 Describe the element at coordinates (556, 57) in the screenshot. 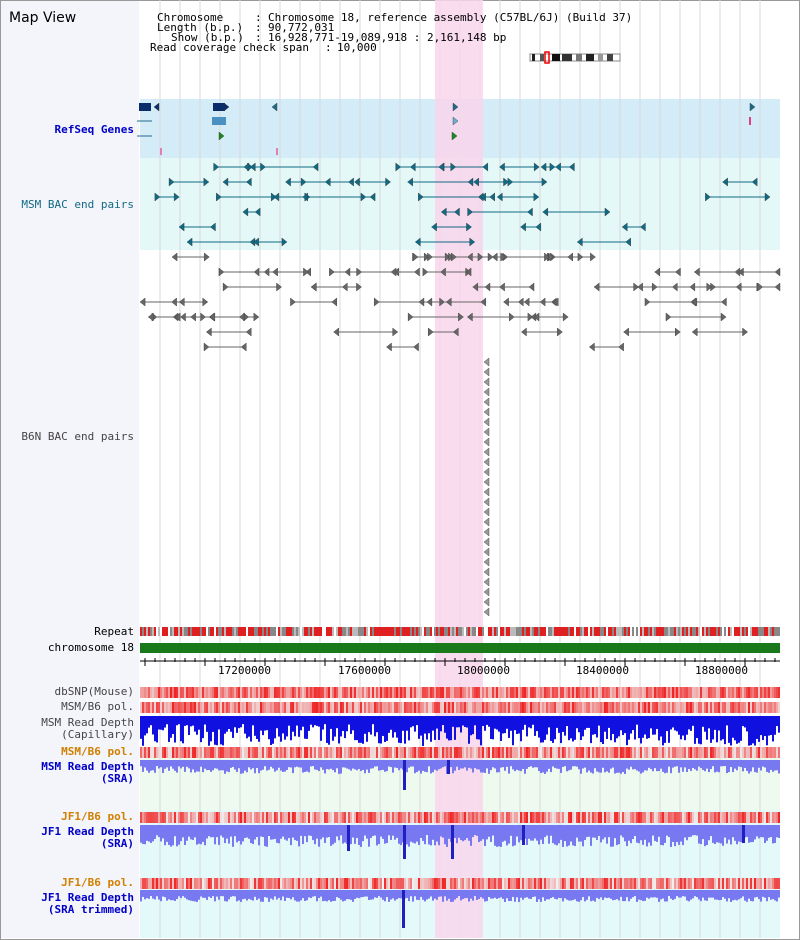

I see `ideogram-band` at that location.